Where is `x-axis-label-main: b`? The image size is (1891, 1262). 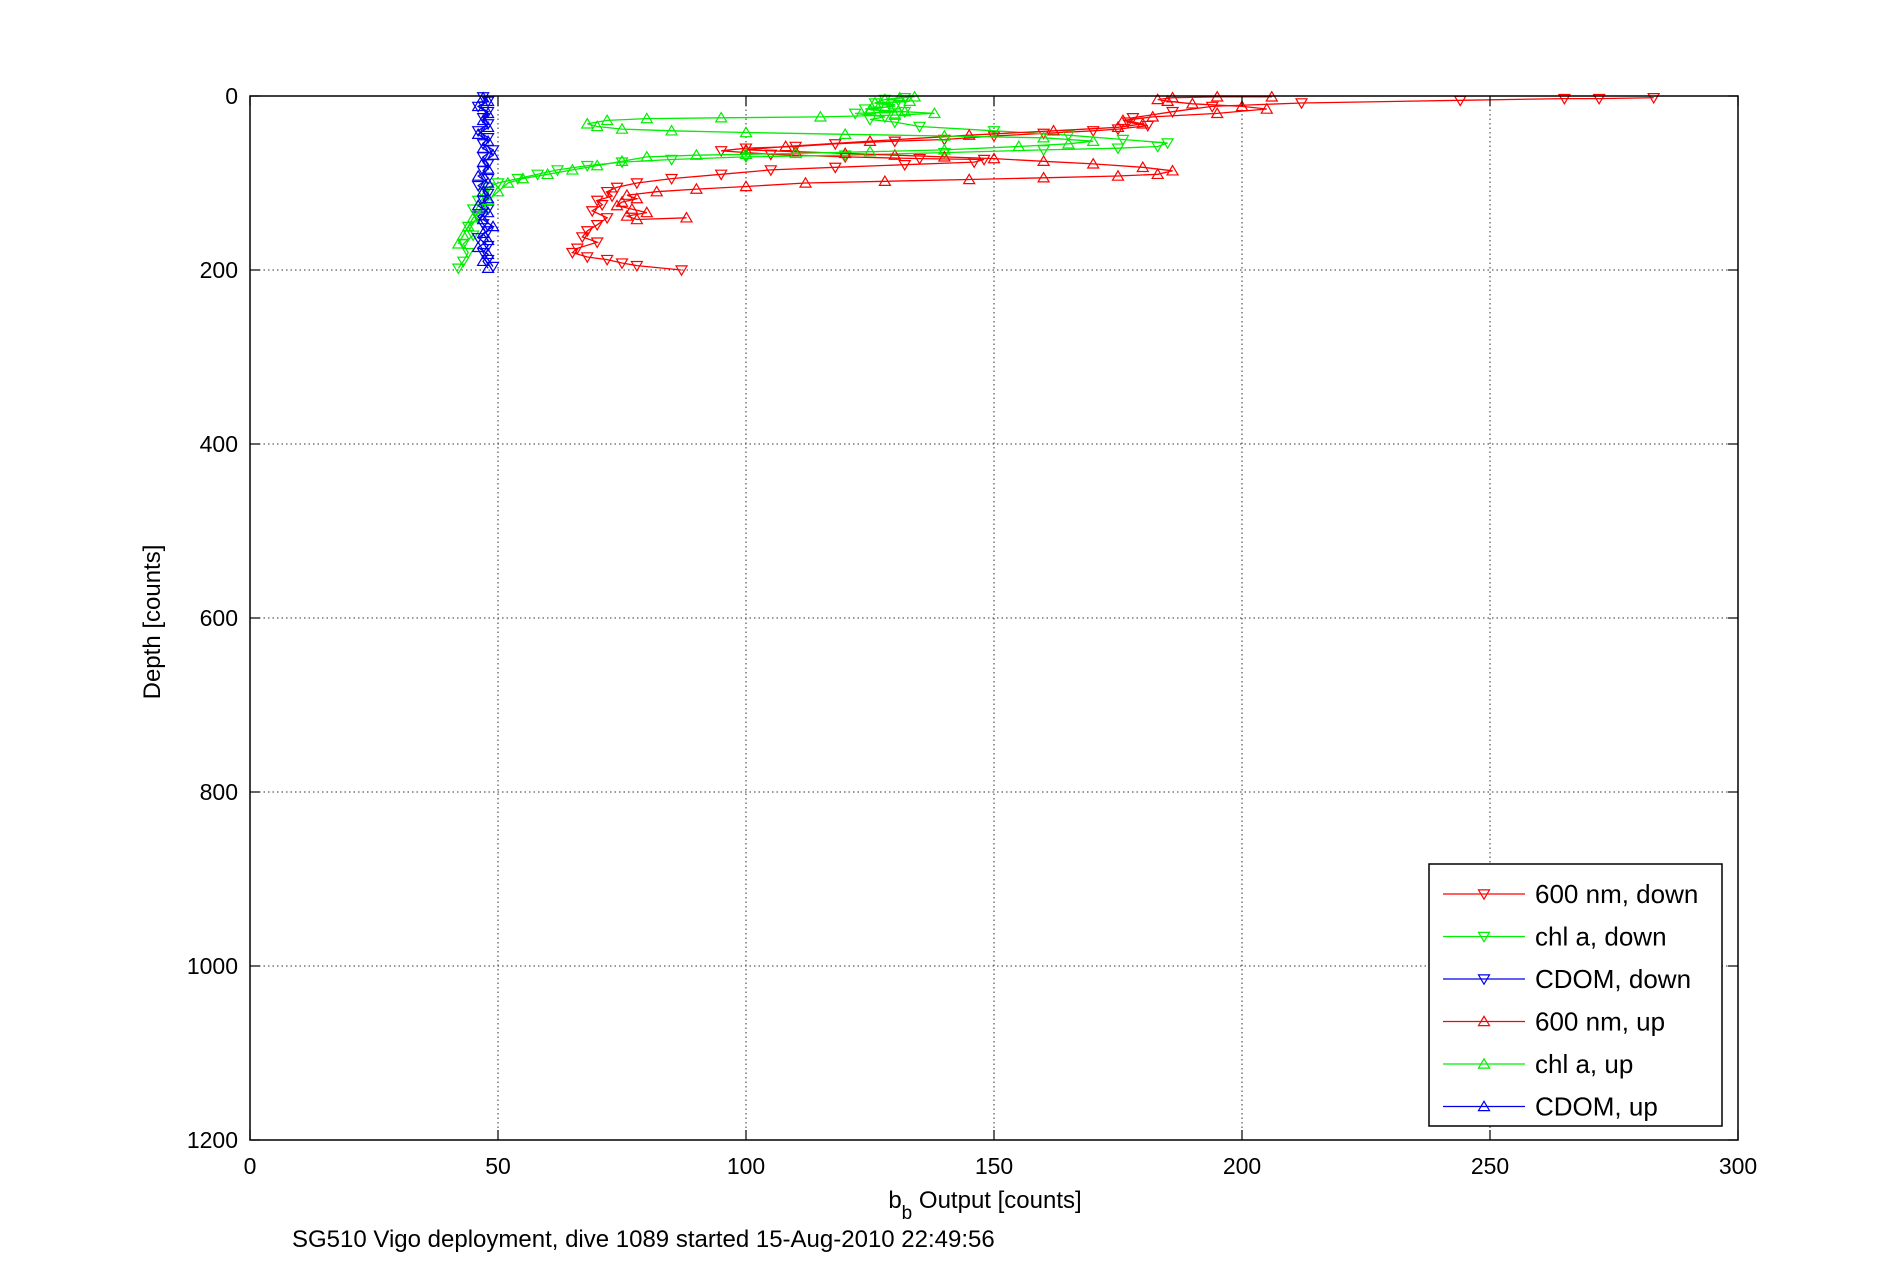 x-axis-label-main: b is located at coordinates (894, 1200).